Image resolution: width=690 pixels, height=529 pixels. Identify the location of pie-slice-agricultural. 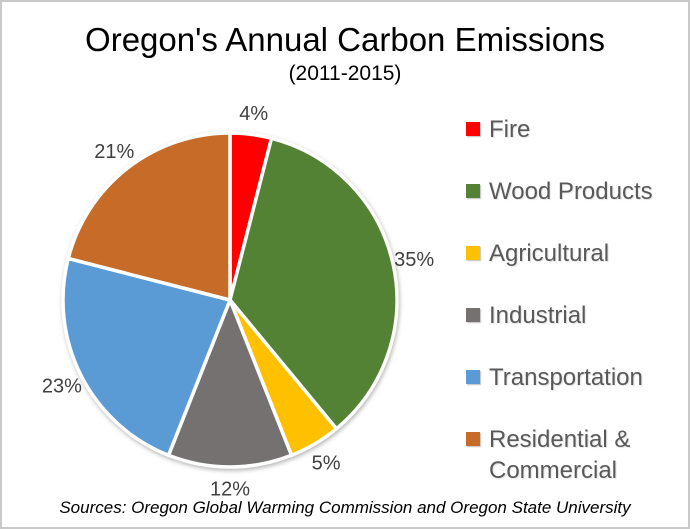
(283, 378).